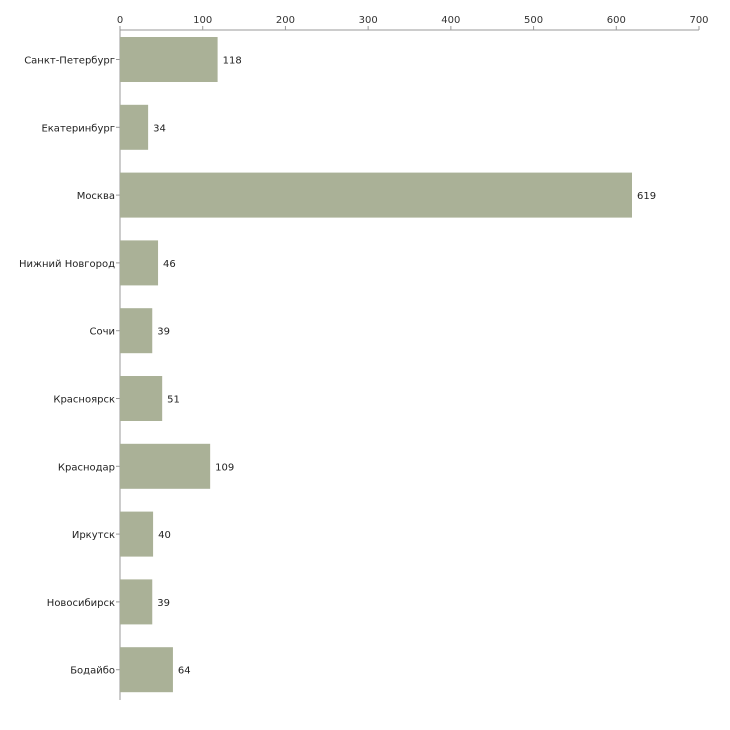 The image size is (730, 730). What do you see at coordinates (120, 20) in the screenshot?
I see `x-tick-label: 0` at bounding box center [120, 20].